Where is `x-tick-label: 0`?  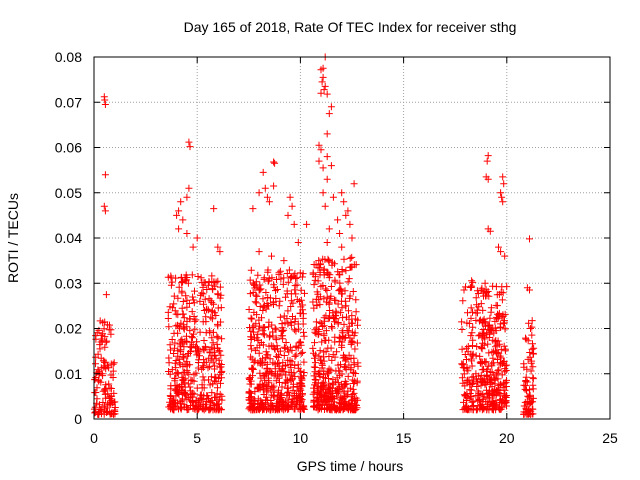
x-tick-label: 0 is located at coordinates (94, 438).